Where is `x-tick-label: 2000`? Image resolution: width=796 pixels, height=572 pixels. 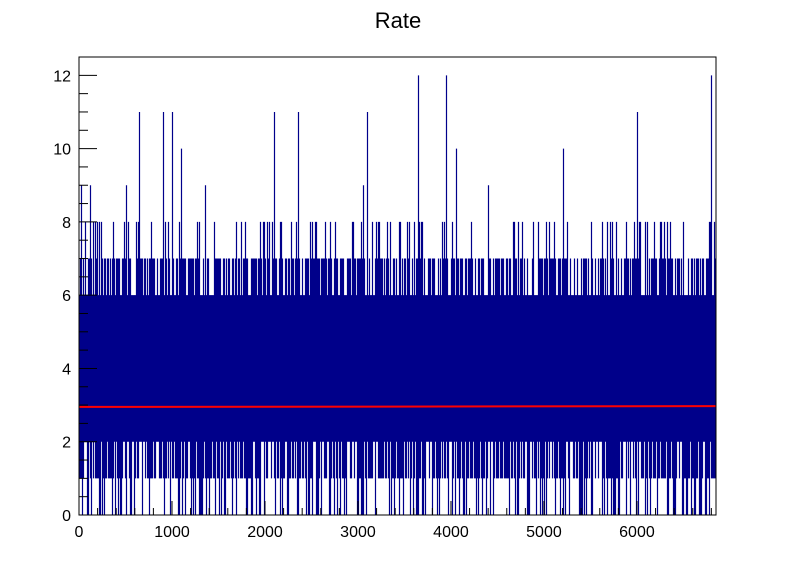
x-tick-label: 2000 is located at coordinates (265, 532).